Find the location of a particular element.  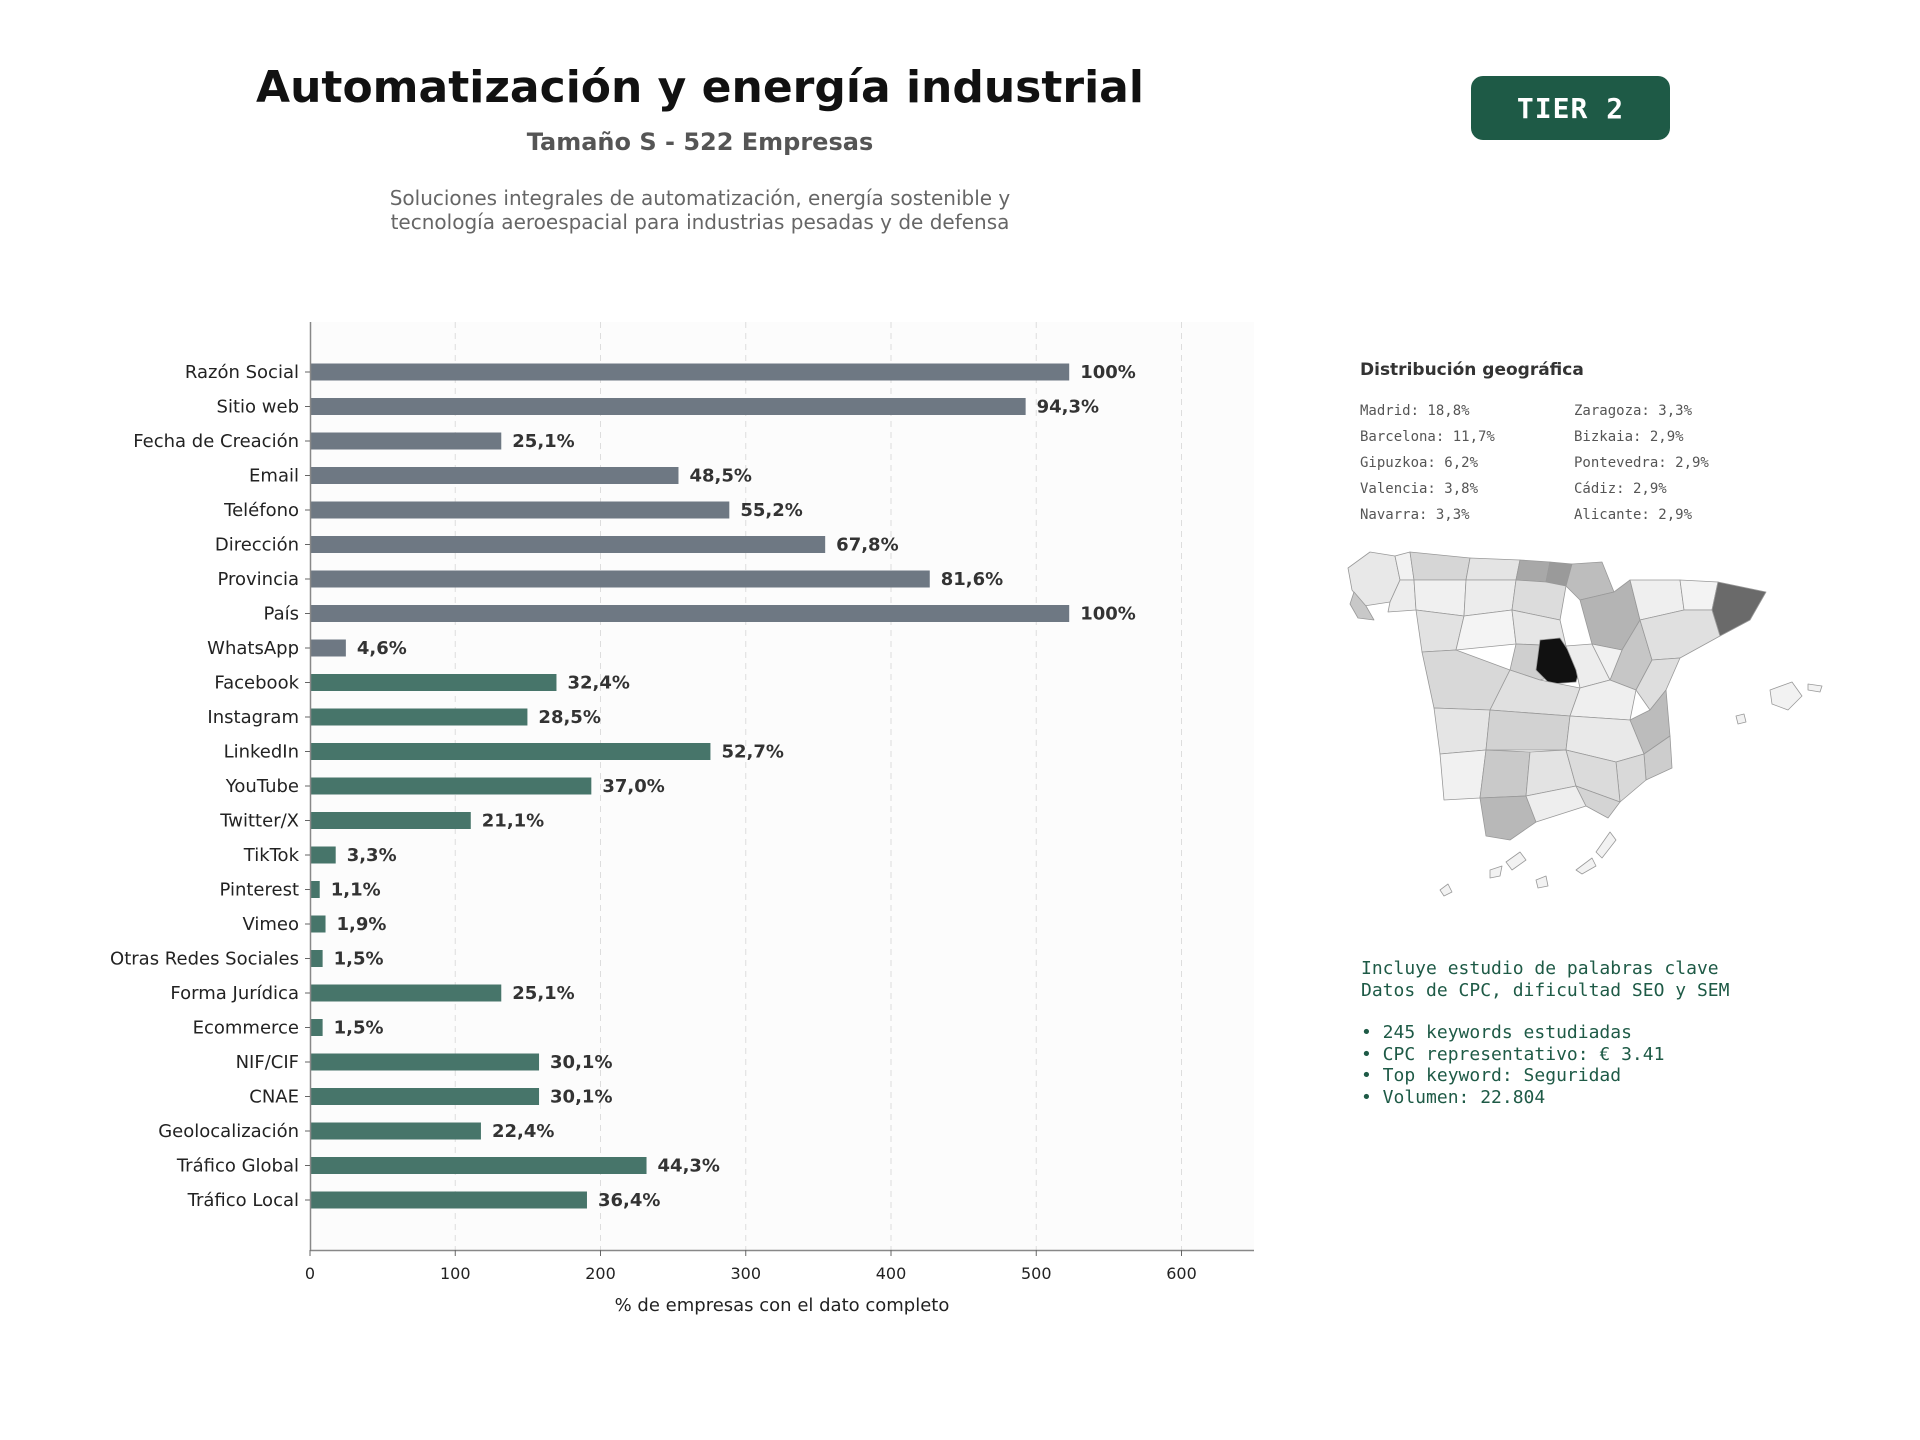

data-label: 94,3% is located at coordinates (1068, 407).